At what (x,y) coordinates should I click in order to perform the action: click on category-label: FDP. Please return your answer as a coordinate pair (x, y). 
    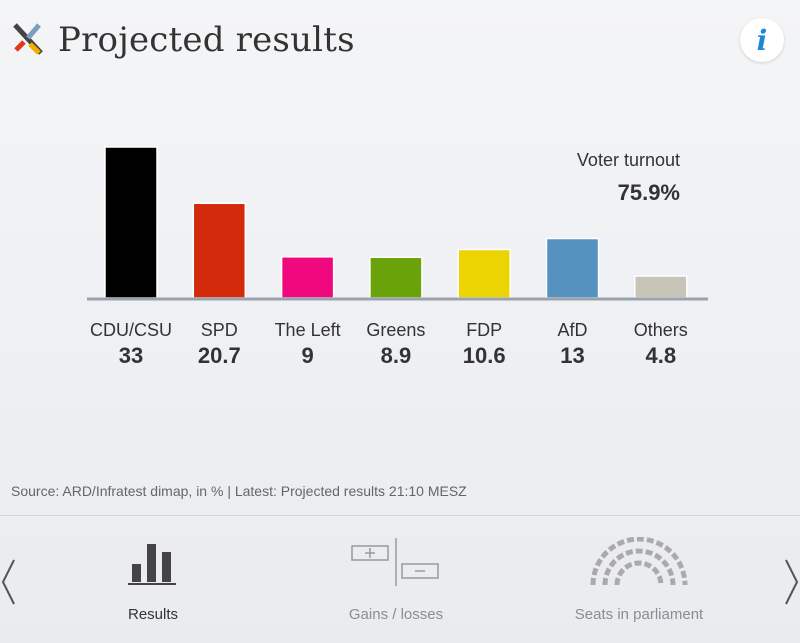
    Looking at the image, I should click on (484, 330).